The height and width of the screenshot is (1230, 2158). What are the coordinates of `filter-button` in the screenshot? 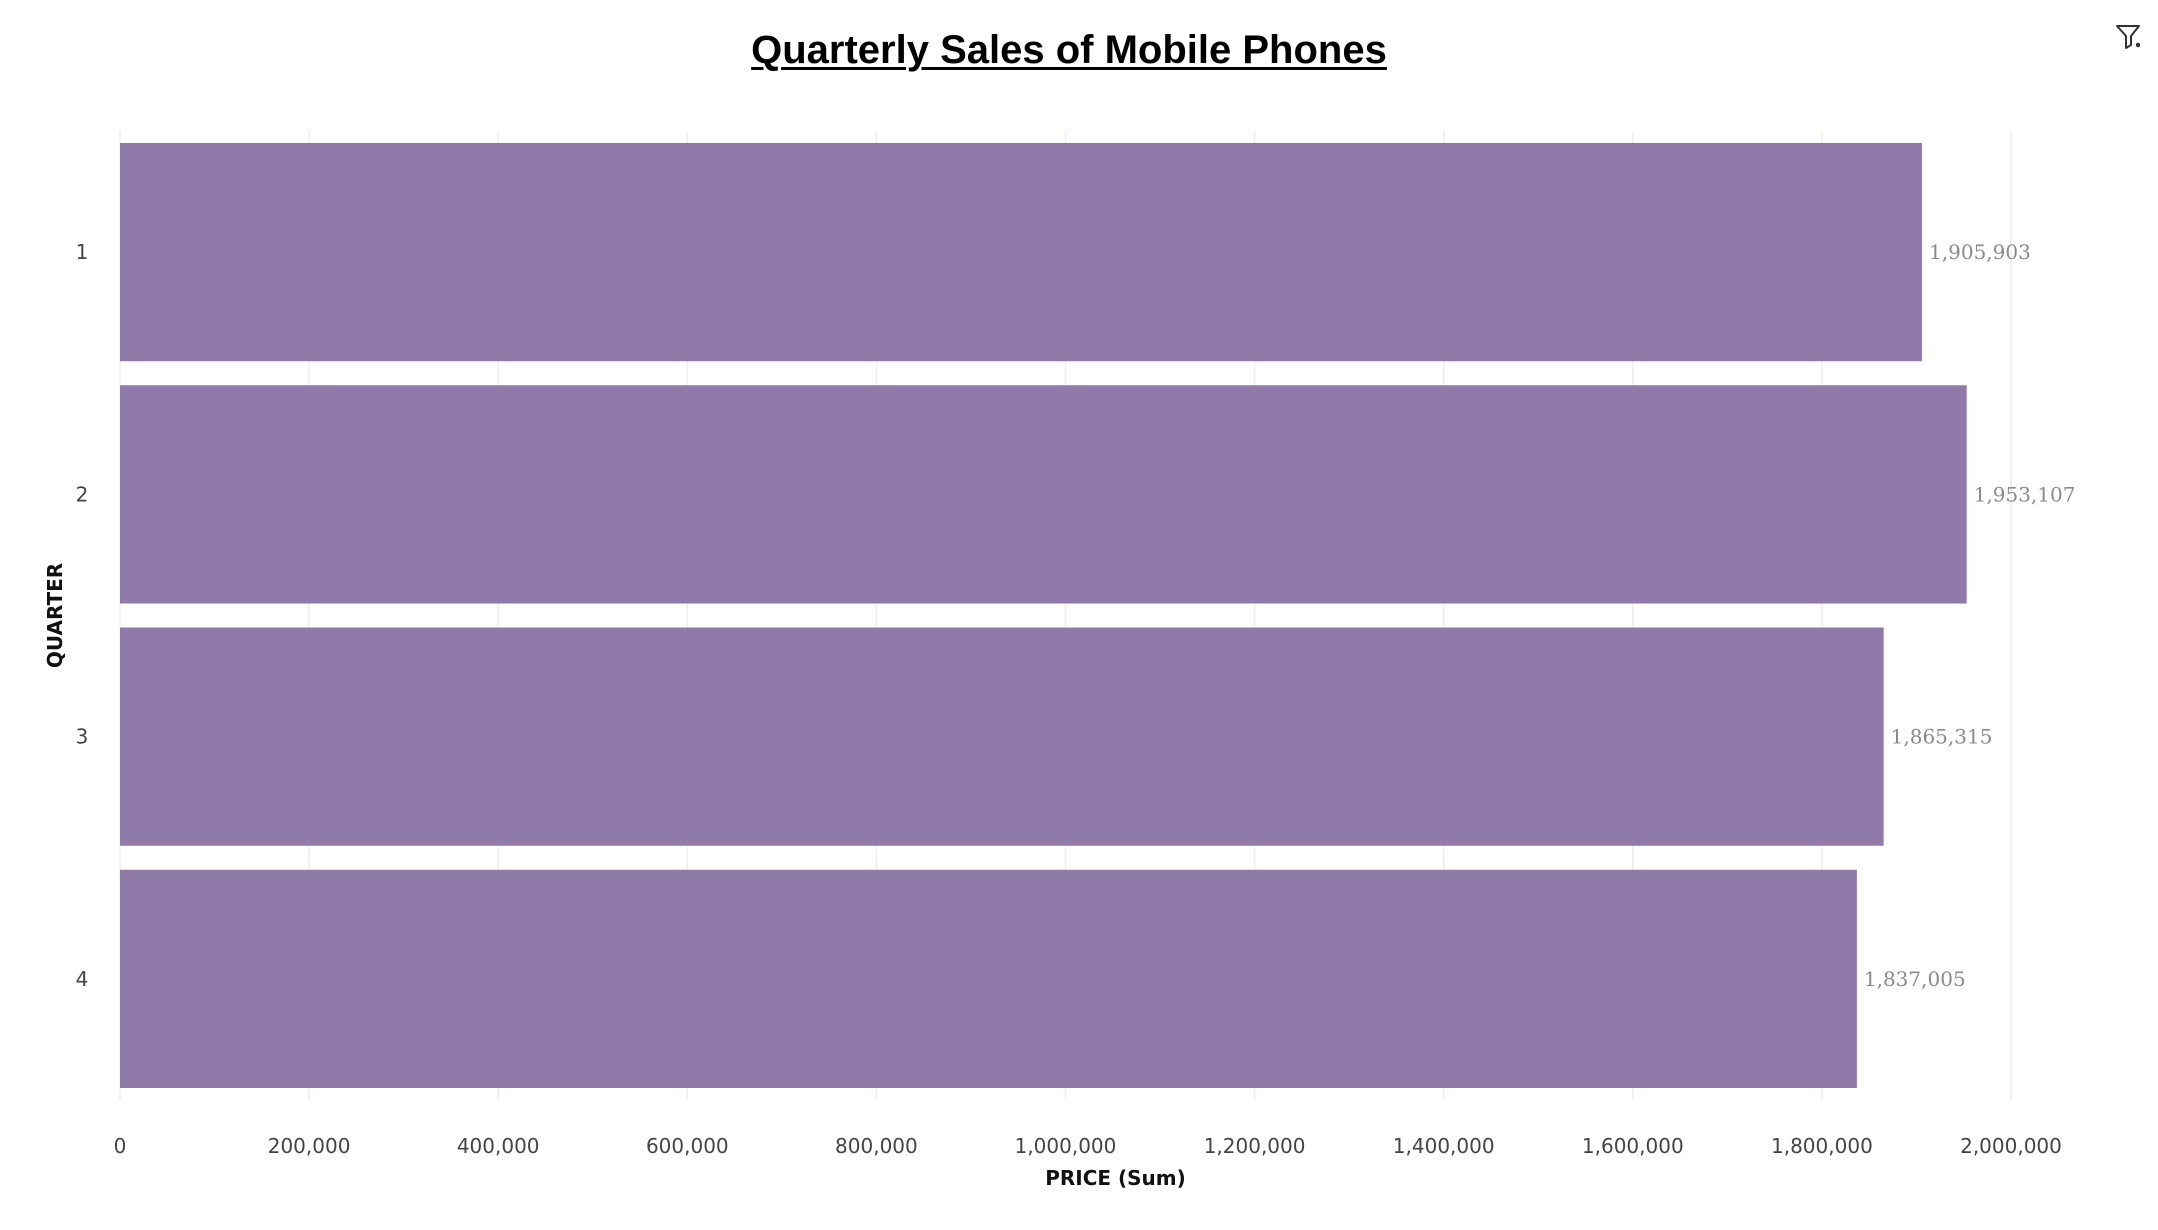 It's located at (2128, 36).